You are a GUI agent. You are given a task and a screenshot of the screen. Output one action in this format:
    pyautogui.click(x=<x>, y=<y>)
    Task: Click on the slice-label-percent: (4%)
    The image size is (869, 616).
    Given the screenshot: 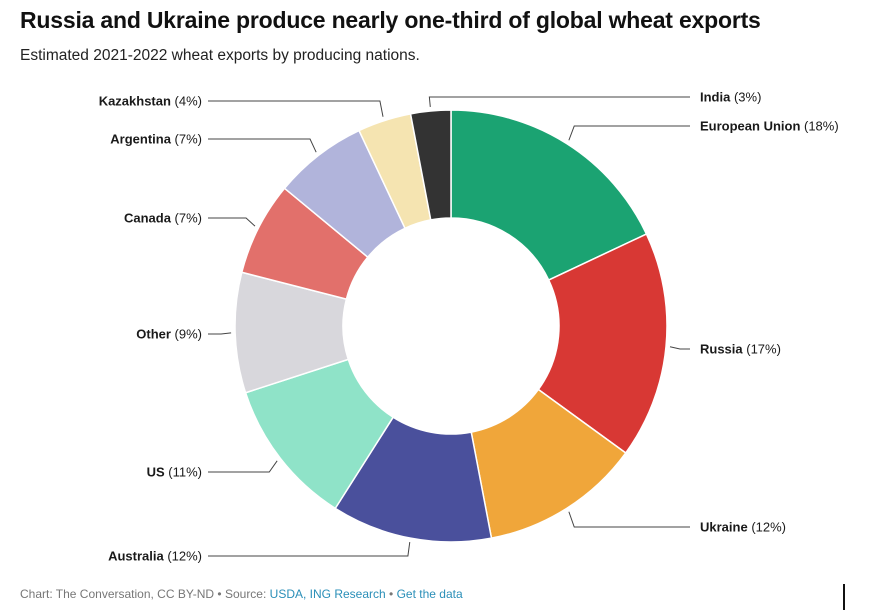 What is the action you would take?
    pyautogui.click(x=186, y=101)
    